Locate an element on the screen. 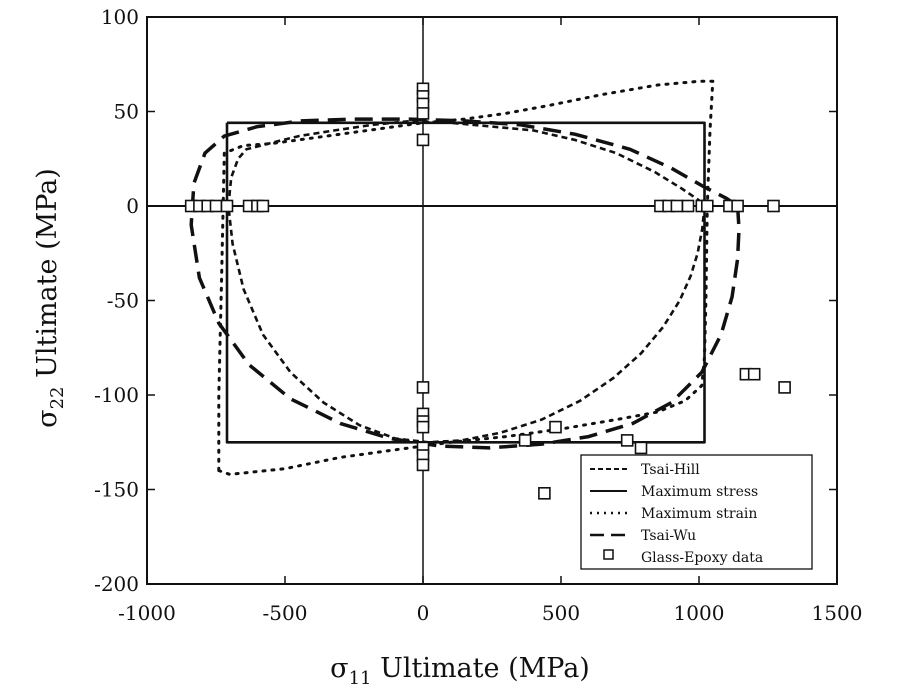  legend-label-glass-epoxy: Glass-Epoxy data is located at coordinates (702, 558).